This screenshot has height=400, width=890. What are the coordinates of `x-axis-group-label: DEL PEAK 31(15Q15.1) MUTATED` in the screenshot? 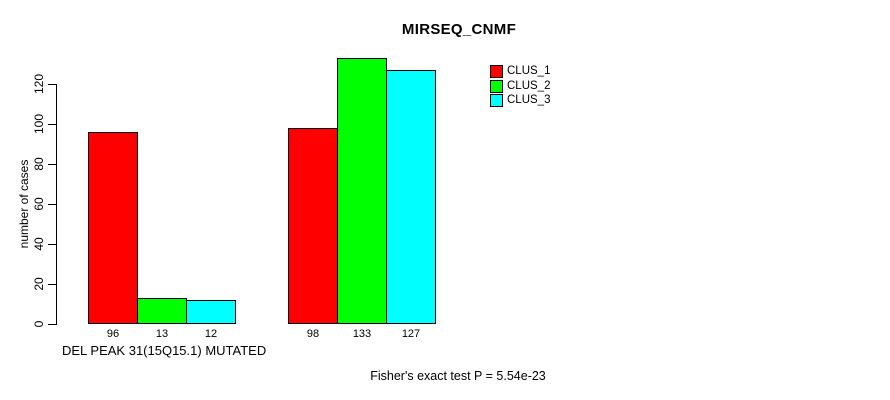 It's located at (164, 350).